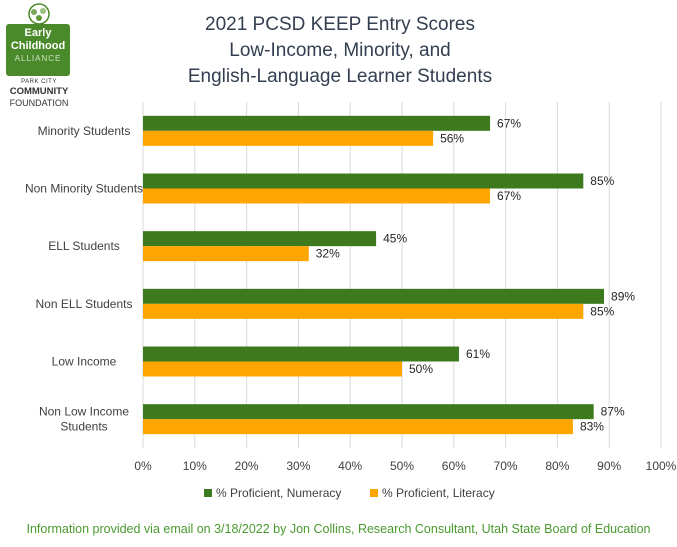 The image size is (677, 547). Describe the element at coordinates (438, 493) in the screenshot. I see `legend-label: % Proficient, Literacy` at that location.